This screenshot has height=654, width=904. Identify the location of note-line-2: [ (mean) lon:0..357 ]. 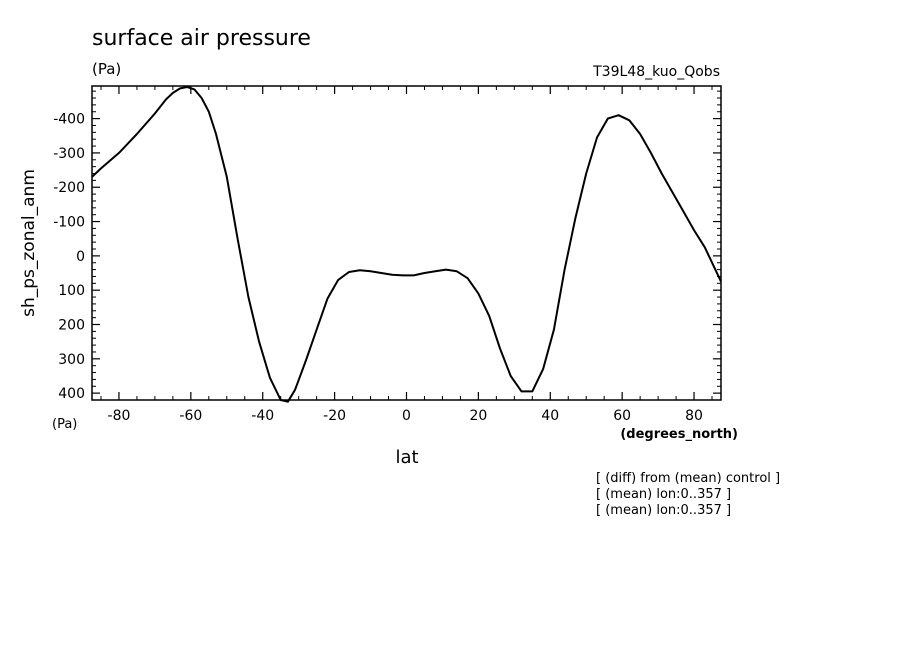
(663, 494).